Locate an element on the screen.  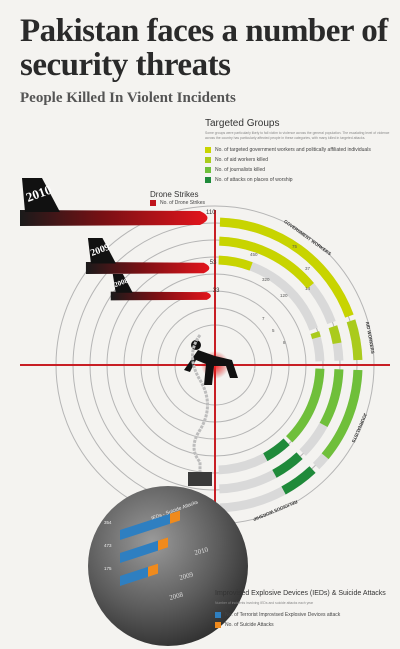
targeted-value-label: 14 is located at coordinates (308, 288).